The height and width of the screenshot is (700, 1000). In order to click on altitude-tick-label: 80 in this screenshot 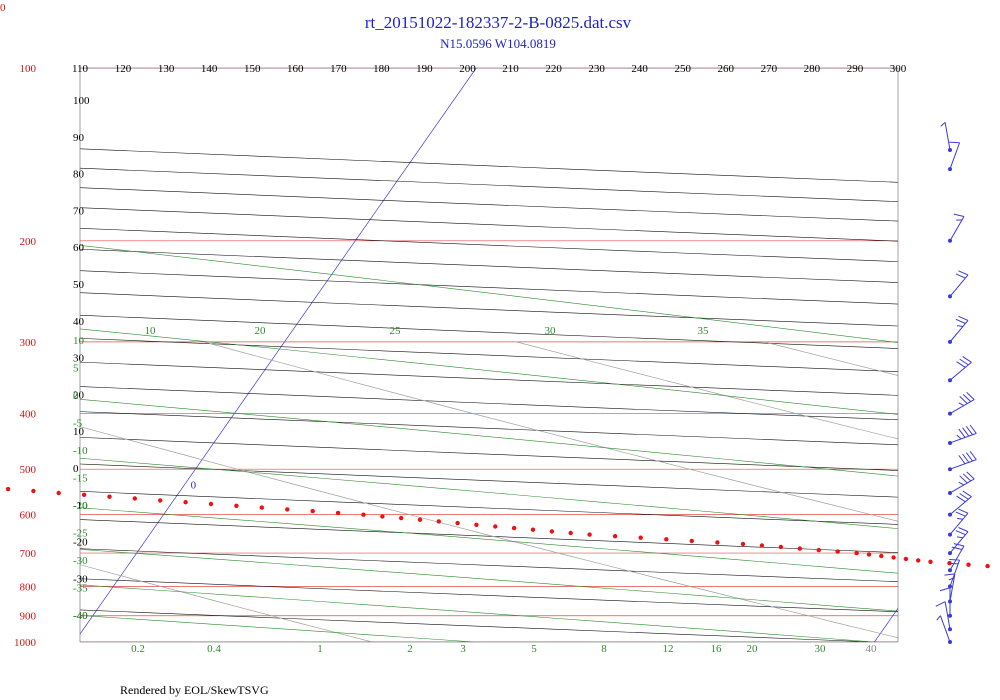, I will do `click(79, 175)`.